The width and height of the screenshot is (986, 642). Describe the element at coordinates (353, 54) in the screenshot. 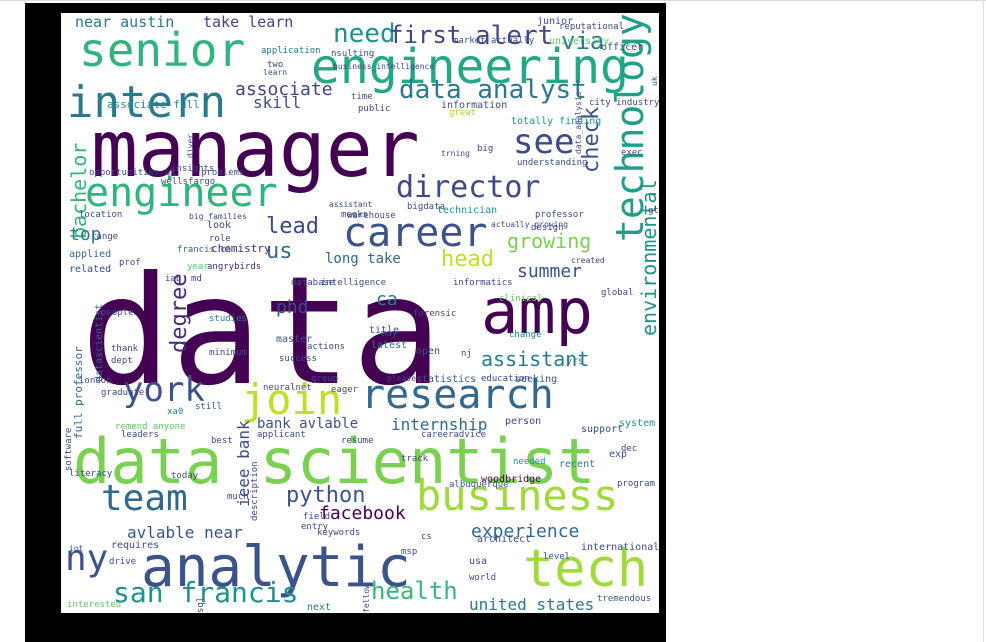

I see `cloud-word: nsulting` at that location.